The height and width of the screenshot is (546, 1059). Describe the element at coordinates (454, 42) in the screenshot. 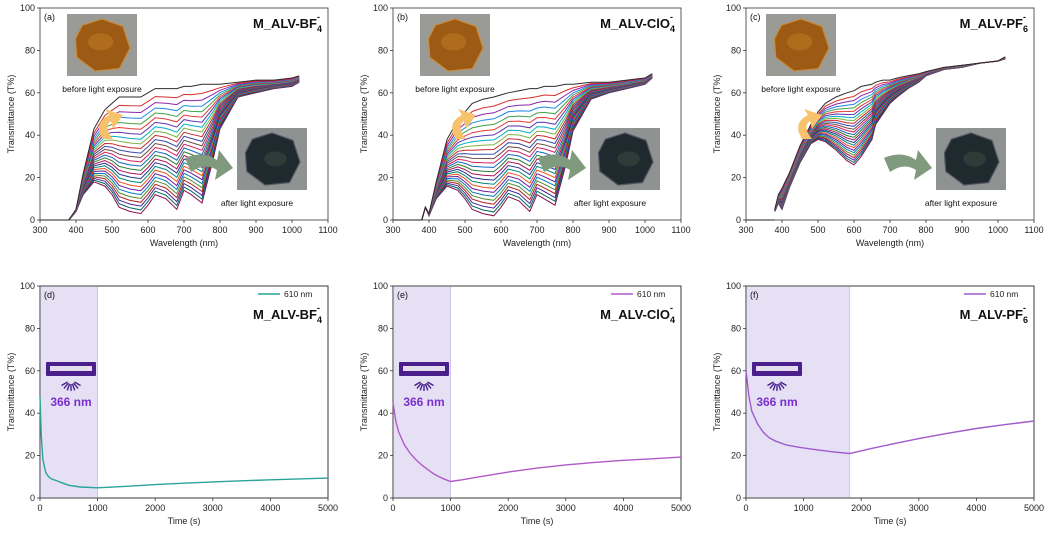

I see `before-sample-photo-highlight` at that location.